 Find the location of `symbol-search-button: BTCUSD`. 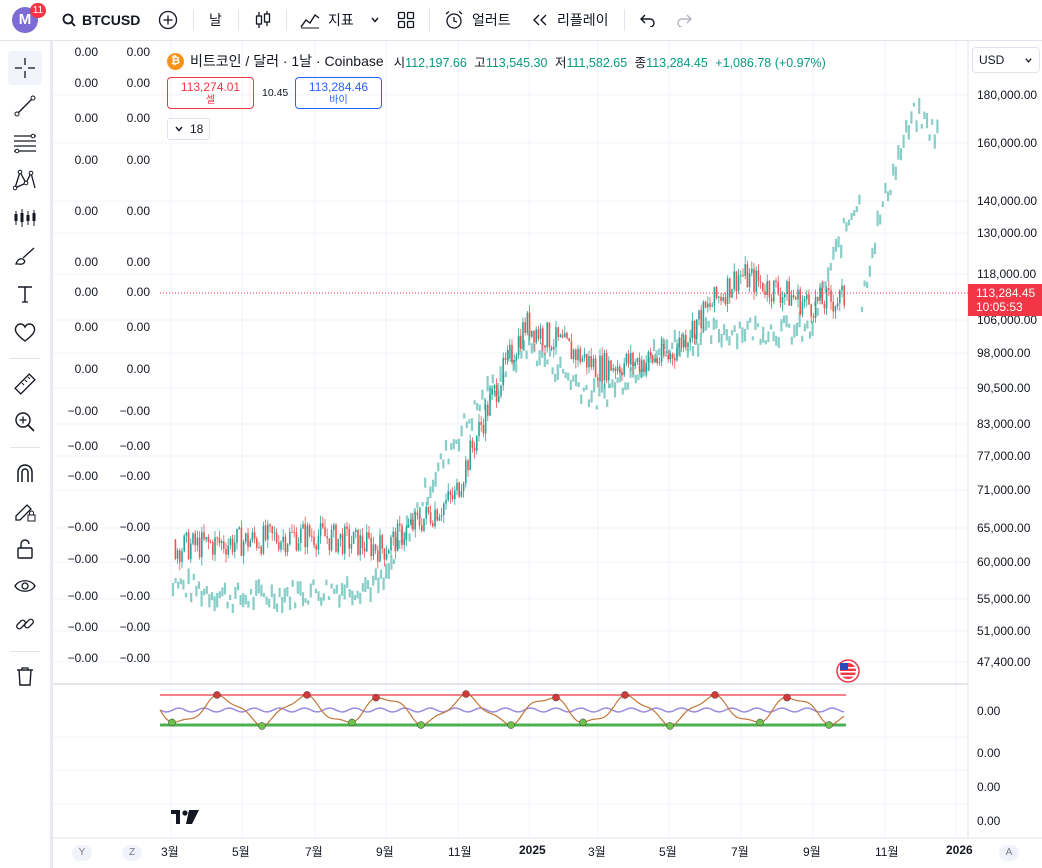

symbol-search-button: BTCUSD is located at coordinates (101, 20).